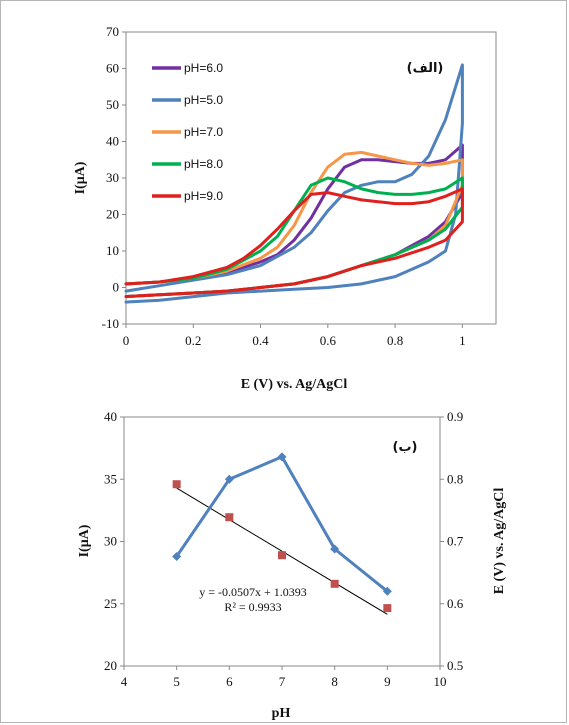  Describe the element at coordinates (112, 68) in the screenshot. I see `chart-a-y-tick-label: 60` at that location.